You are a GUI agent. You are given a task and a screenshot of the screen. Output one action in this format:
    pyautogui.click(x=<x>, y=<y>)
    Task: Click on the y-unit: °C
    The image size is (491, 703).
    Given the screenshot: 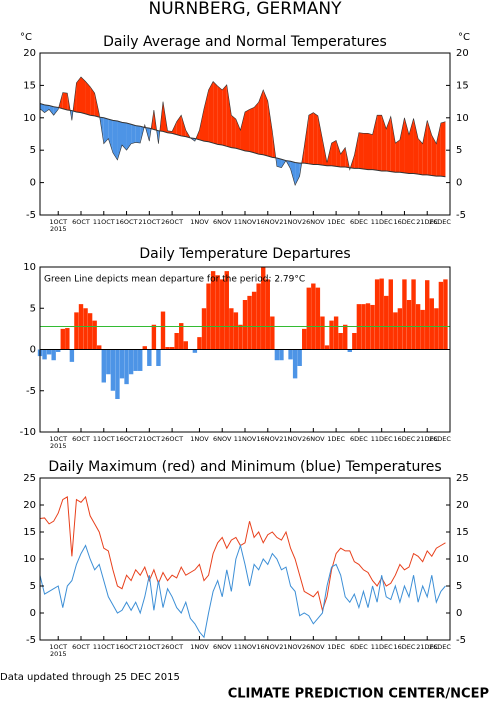 What is the action you would take?
    pyautogui.click(x=464, y=37)
    